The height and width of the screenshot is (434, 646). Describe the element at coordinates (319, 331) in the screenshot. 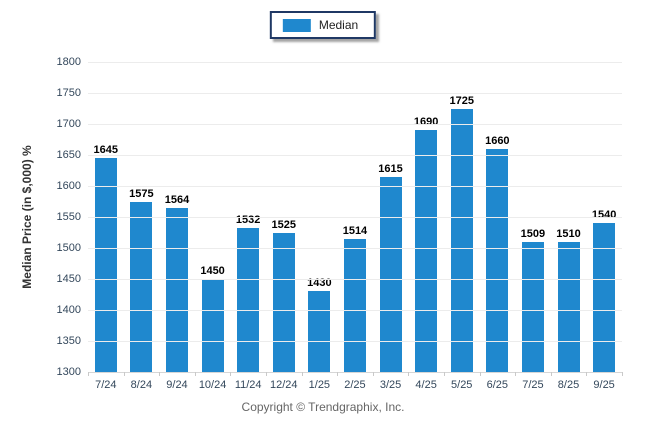

I see `bar-1/25` at that location.